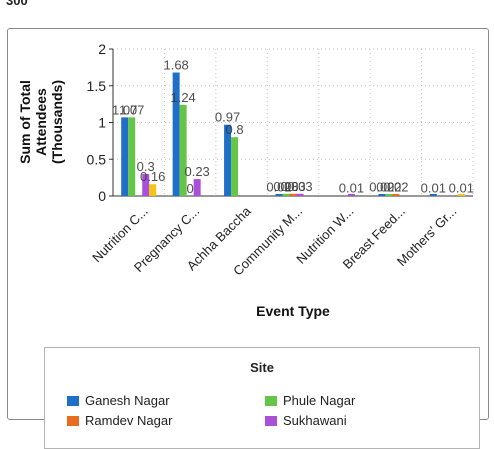 The height and width of the screenshot is (449, 494). I want to click on legend-label: Sukhawani, so click(315, 420).